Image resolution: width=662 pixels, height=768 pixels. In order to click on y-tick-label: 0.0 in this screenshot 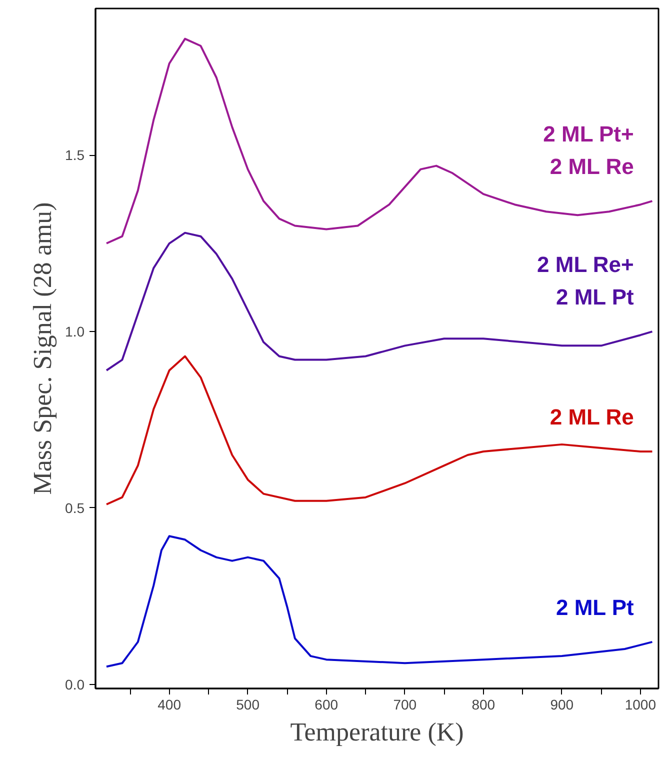, I will do `click(75, 684)`.